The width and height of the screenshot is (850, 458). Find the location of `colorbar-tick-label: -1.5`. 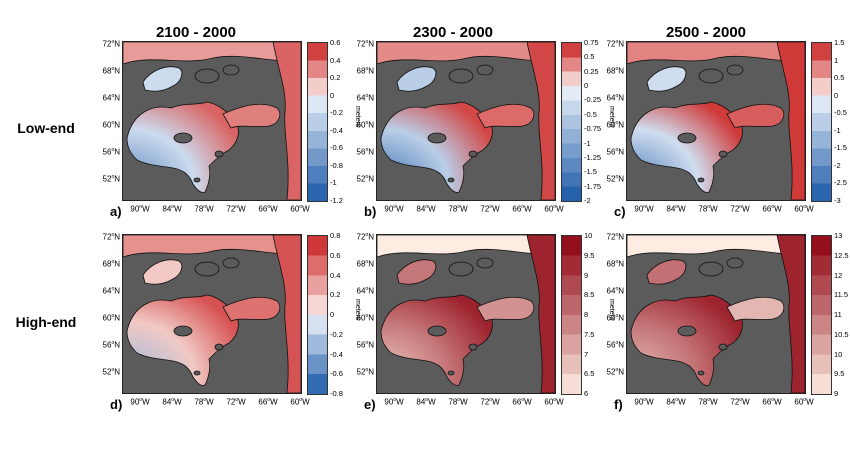

colorbar-tick-label: -1.5 is located at coordinates (840, 148).